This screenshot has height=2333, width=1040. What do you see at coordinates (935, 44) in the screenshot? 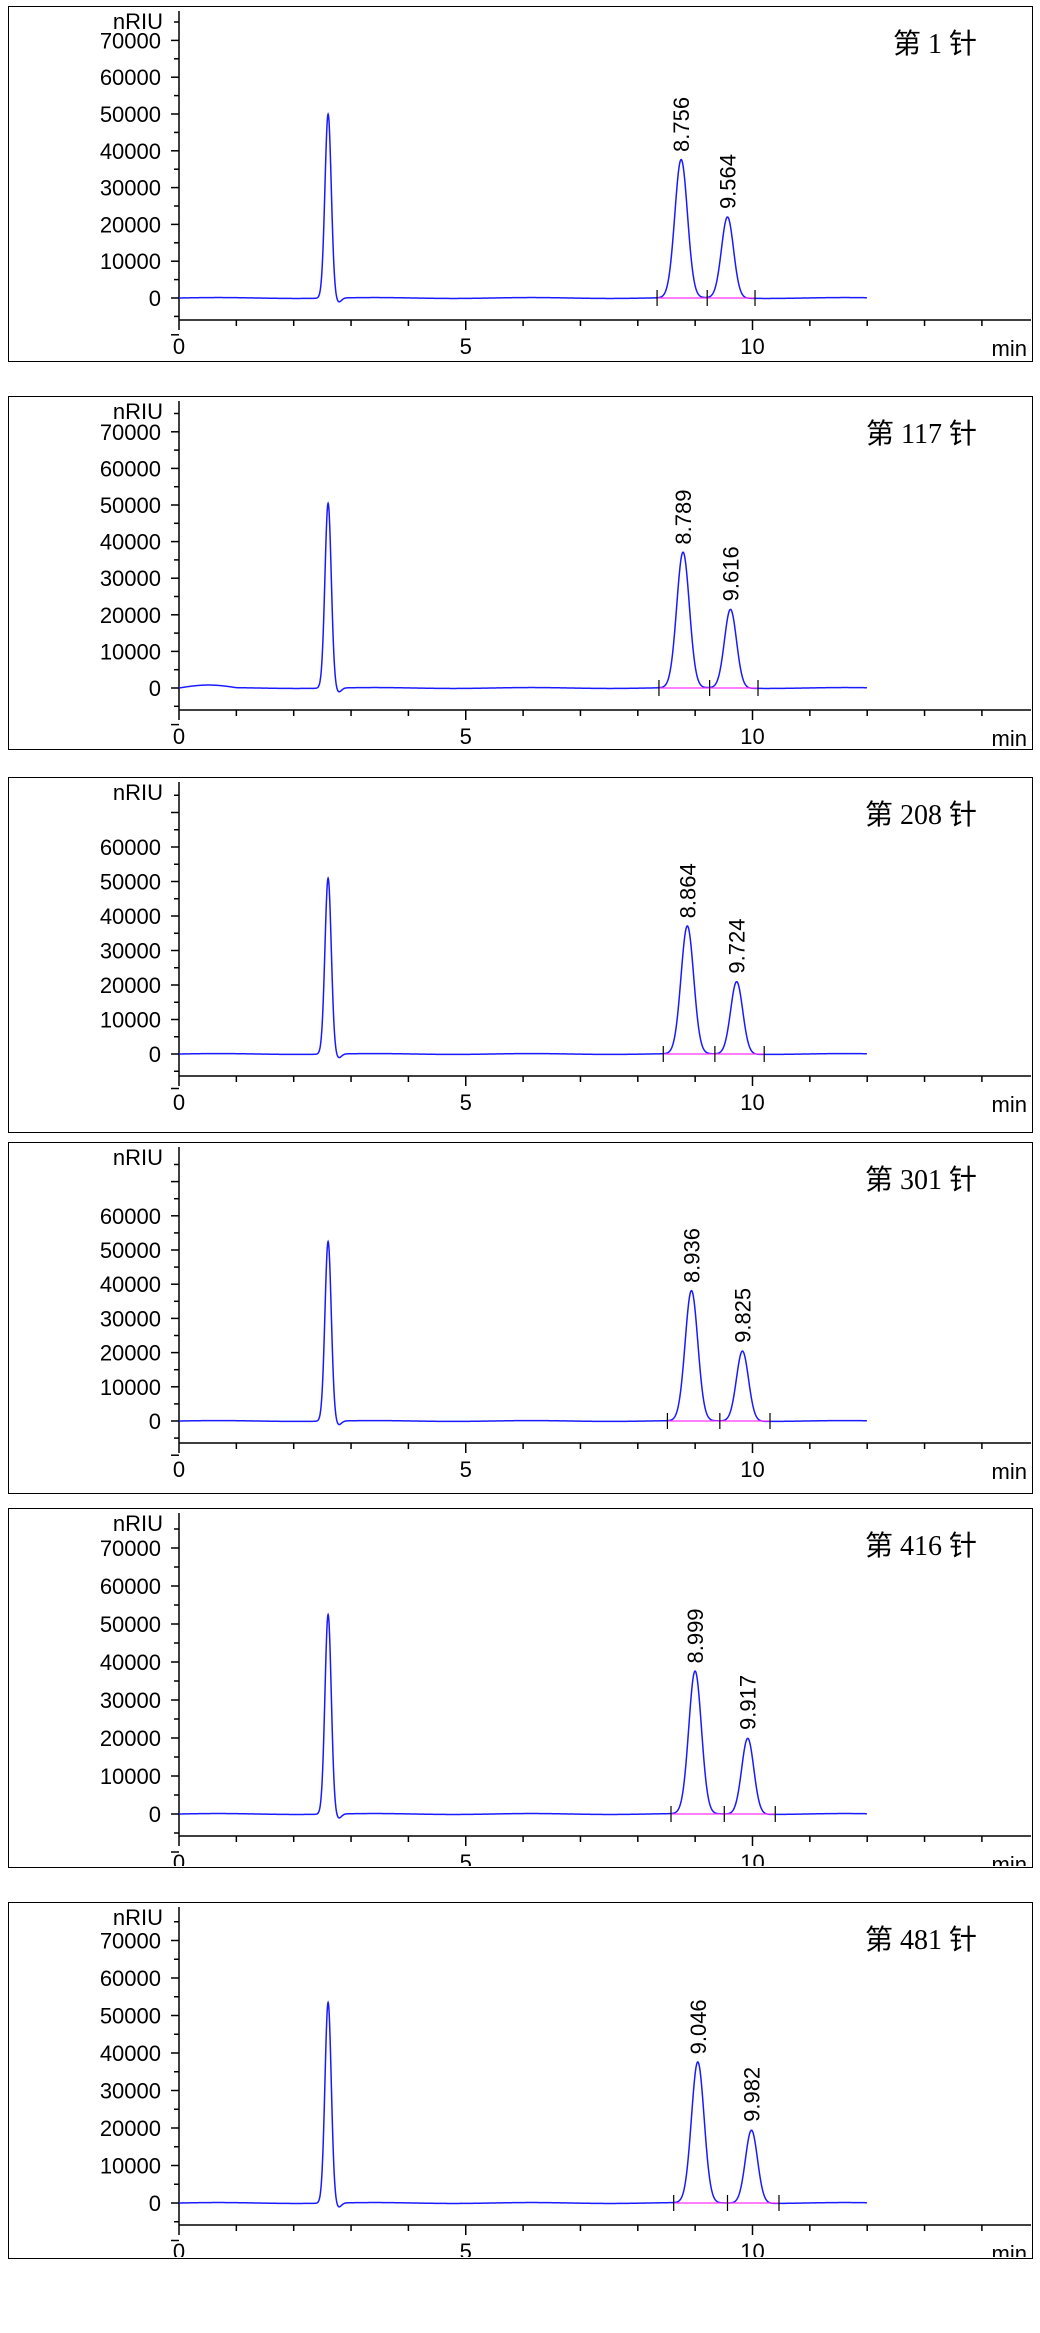
I see `injection-title: 第 1 针` at bounding box center [935, 44].